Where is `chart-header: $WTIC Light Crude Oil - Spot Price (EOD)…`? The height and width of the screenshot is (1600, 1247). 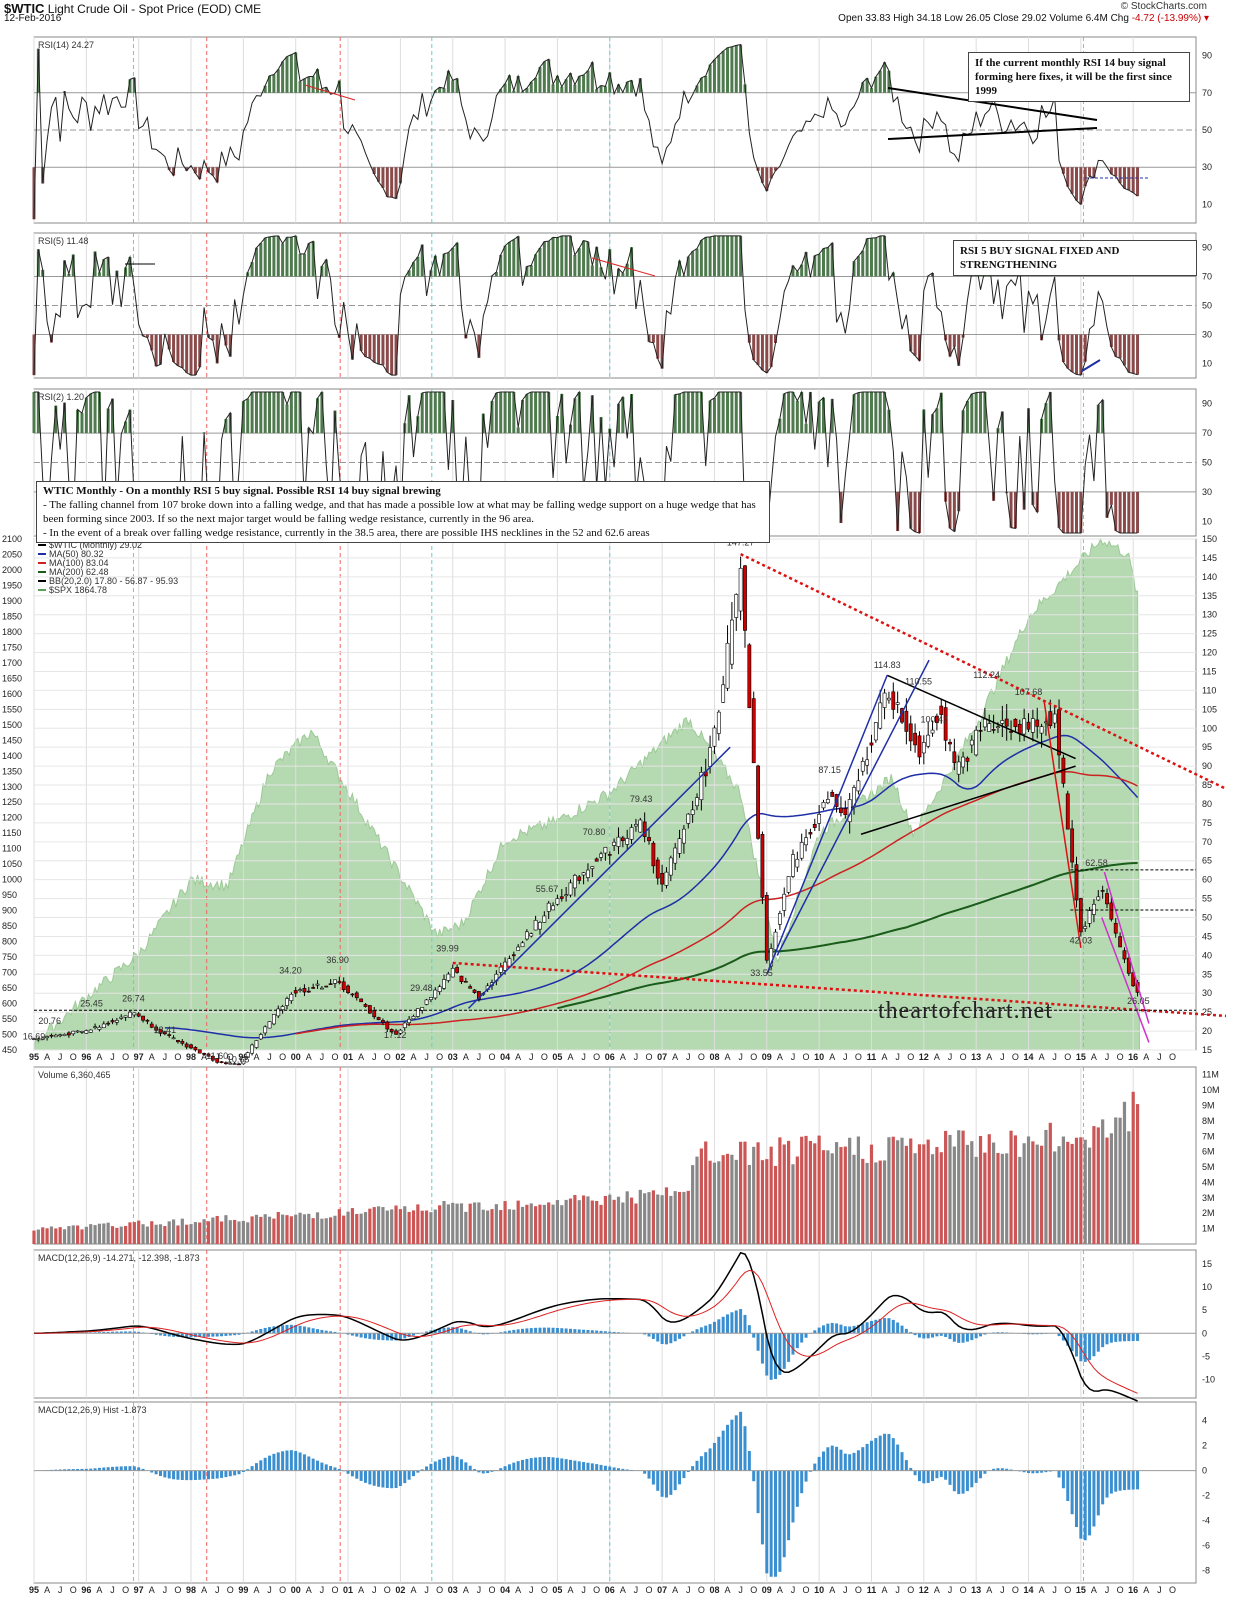 chart-header: $WTIC Light Crude Oil - Spot Price (EOD)… is located at coordinates (623, 13).